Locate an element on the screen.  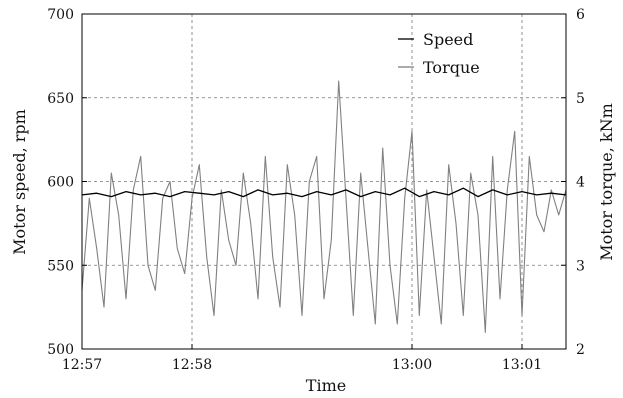
legend-torque-label: Torque is located at coordinates (451, 67).